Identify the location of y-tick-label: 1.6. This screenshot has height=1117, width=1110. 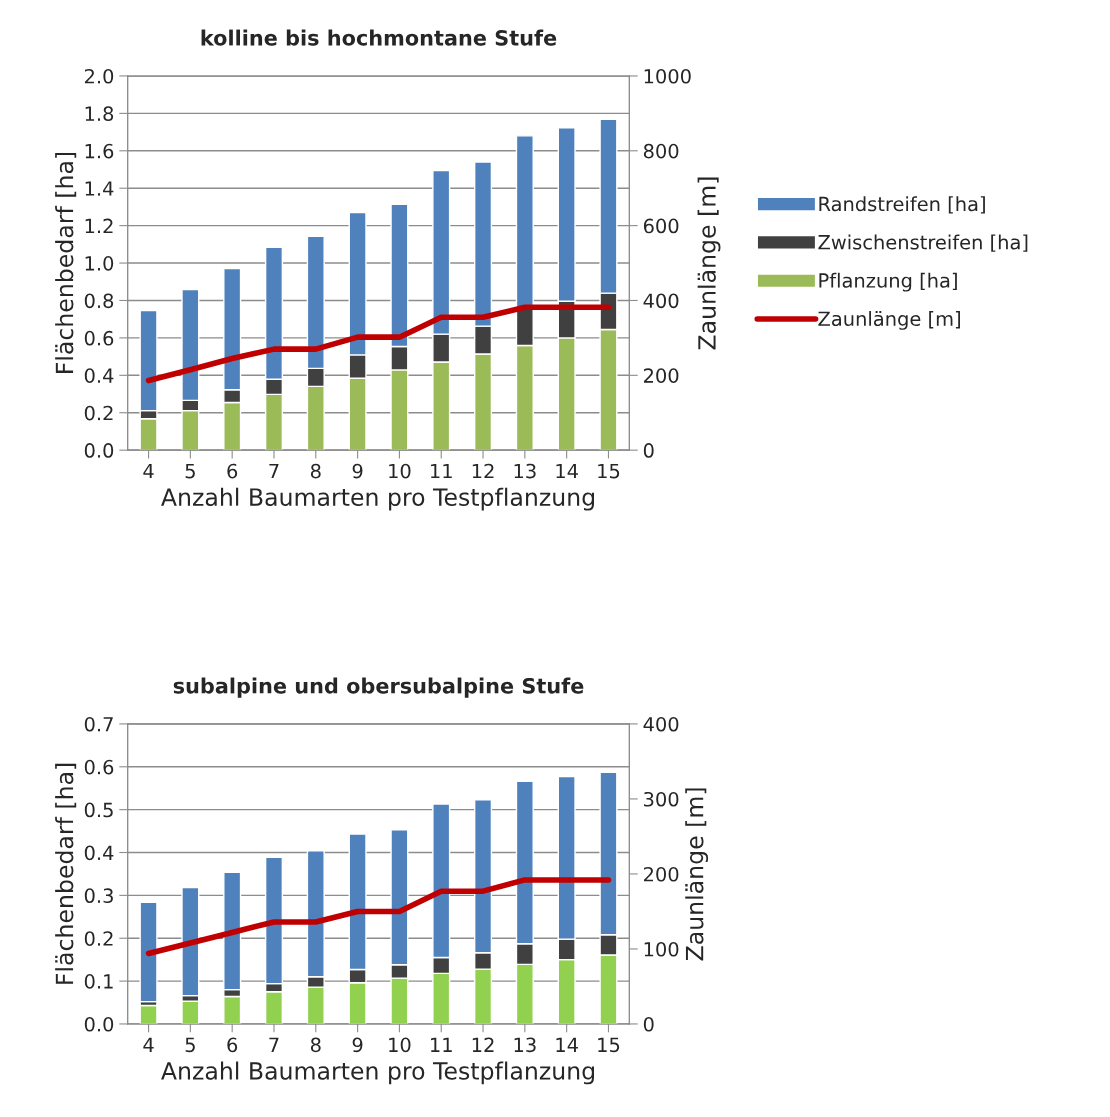
(99, 151).